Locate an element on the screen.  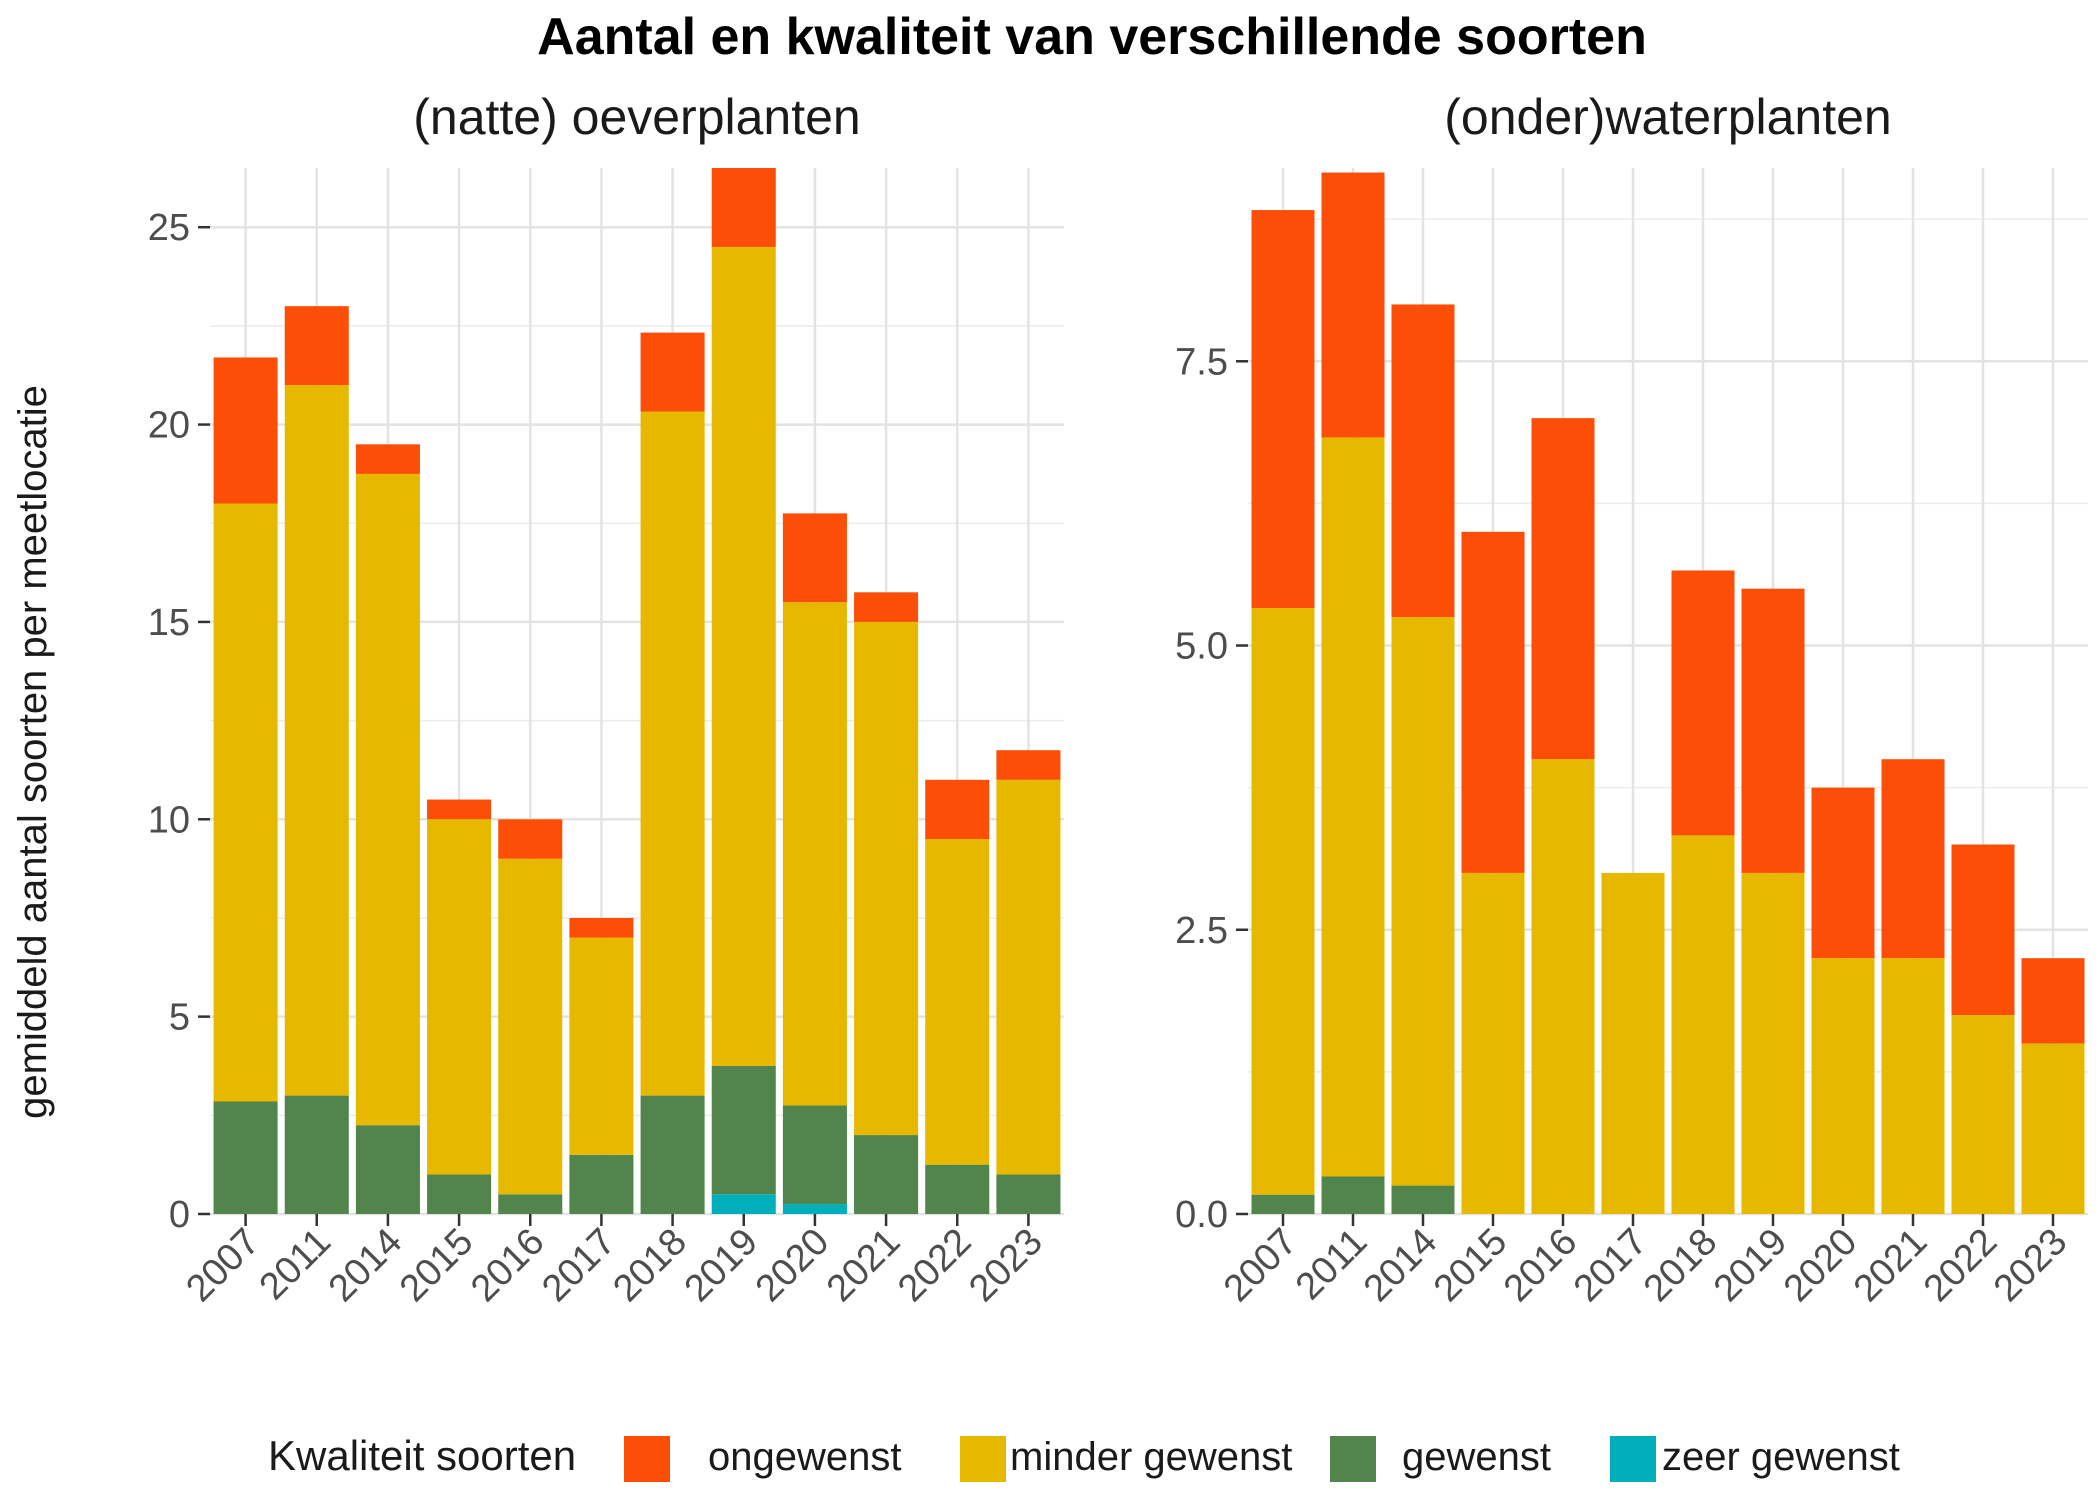
legend-swatch-gewenst is located at coordinates (1353, 1459).